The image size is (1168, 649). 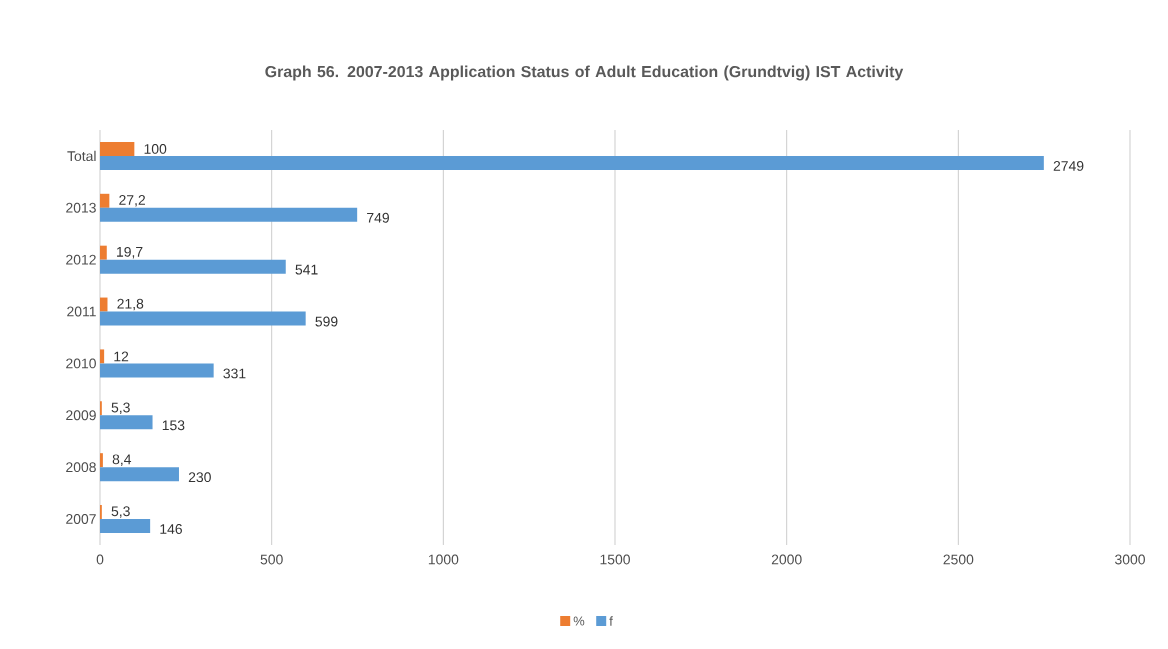 What do you see at coordinates (81, 311) in the screenshot?
I see `y-tick-label: 2011` at bounding box center [81, 311].